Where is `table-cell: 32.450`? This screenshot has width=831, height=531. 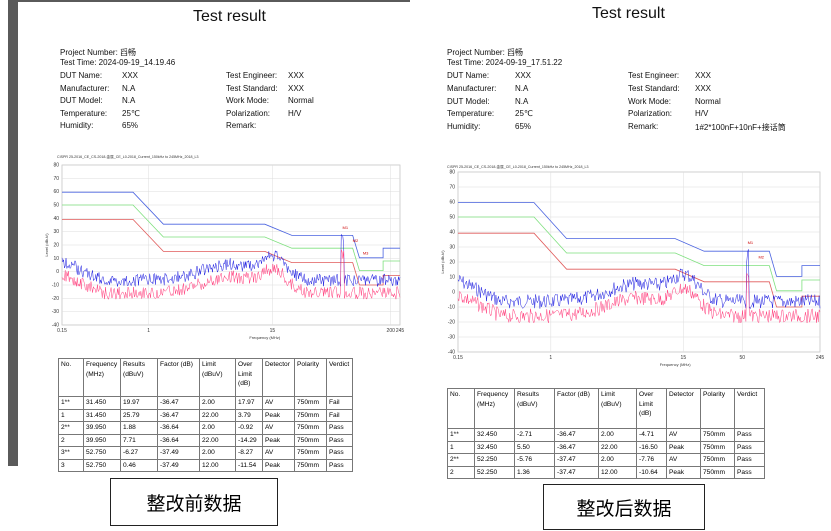
table-cell: 32.450 is located at coordinates (494, 447).